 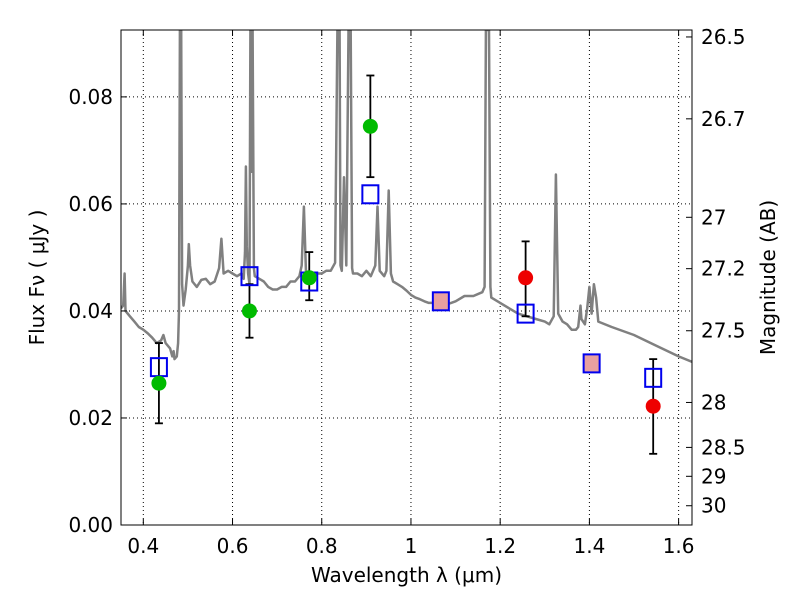 I want to click on y-tick-label: 0.02, so click(x=90, y=418).